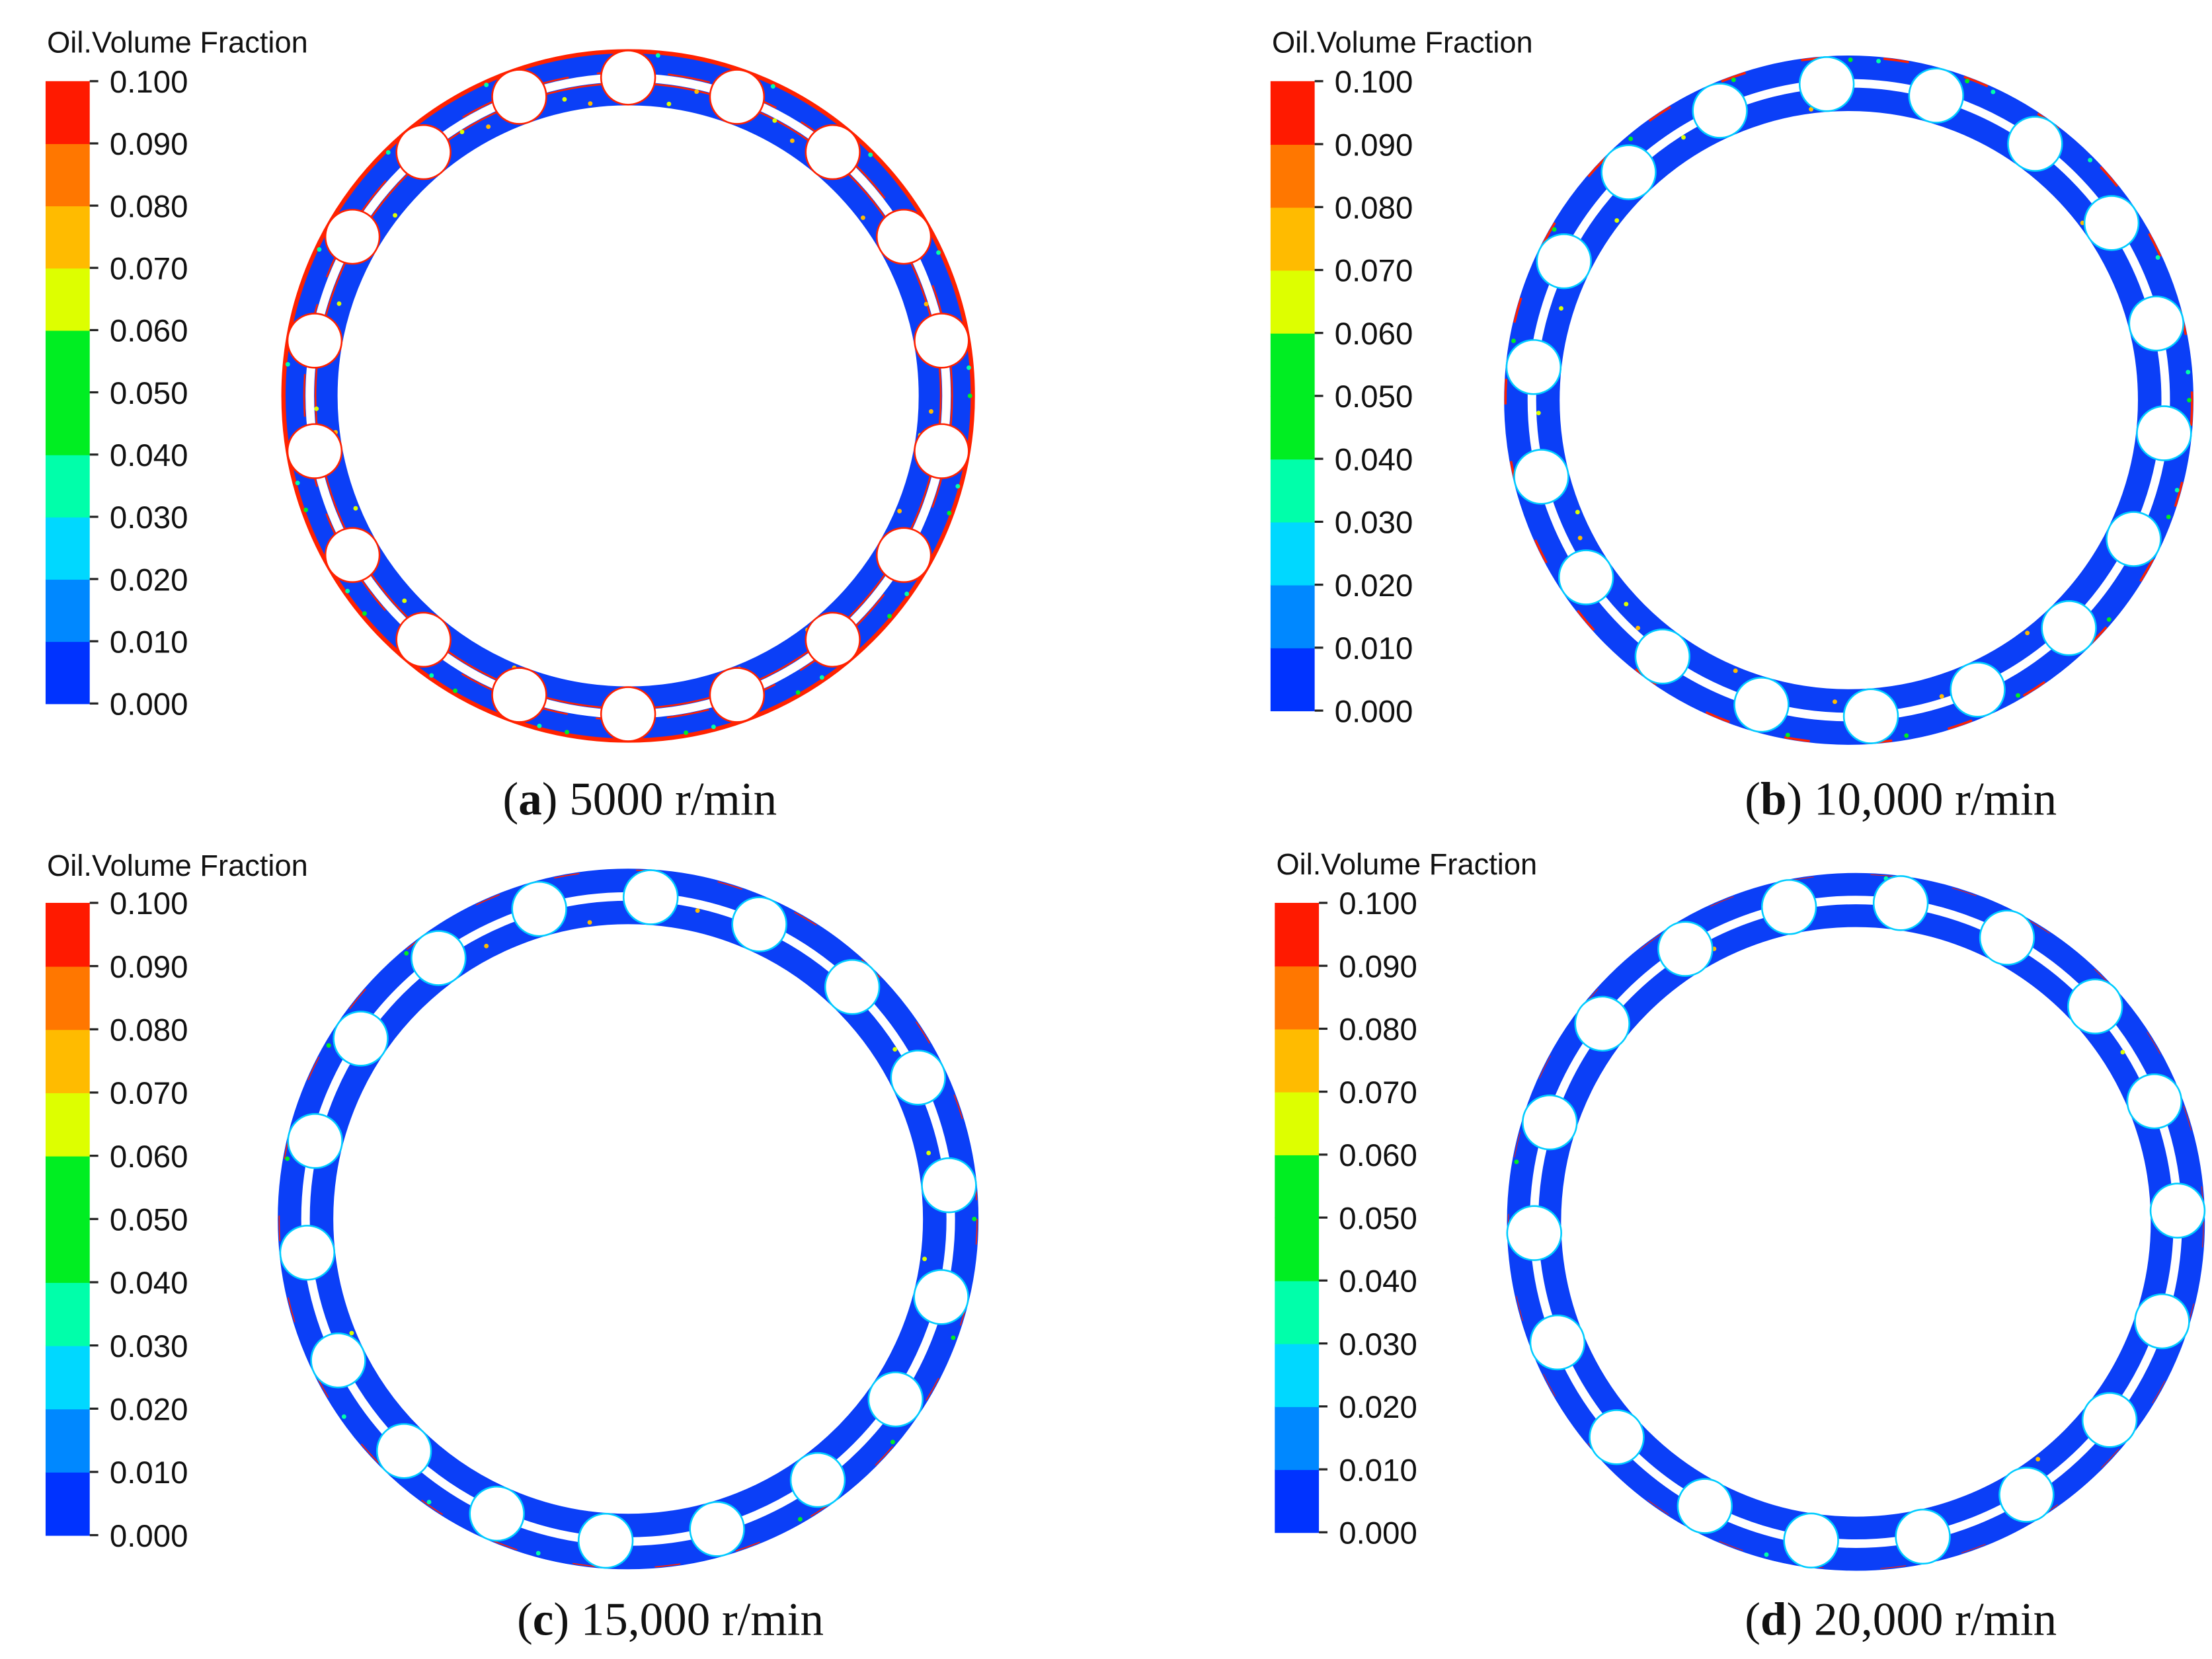 The width and height of the screenshot is (2212, 1659). I want to click on caption-paren-close: ), so click(561, 1619).